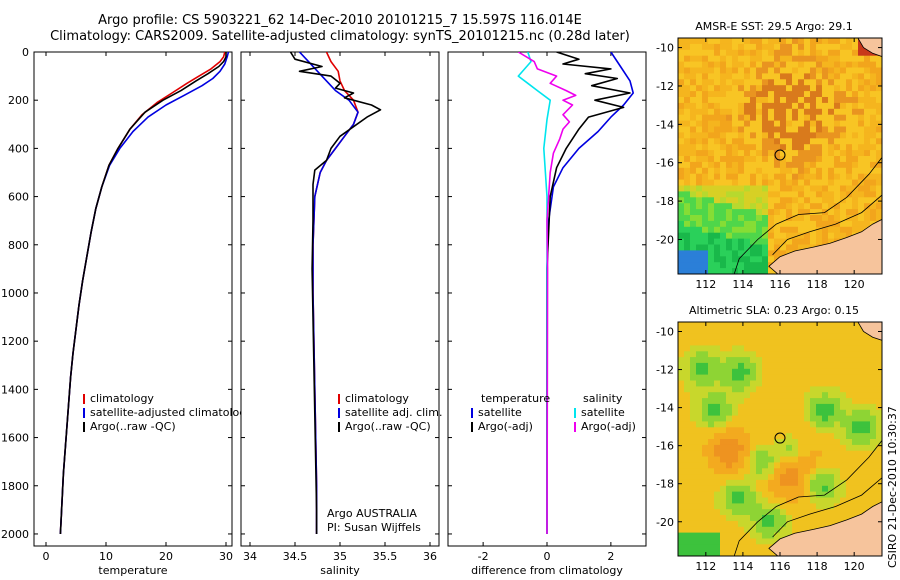  Describe the element at coordinates (388, 426) in the screenshot. I see `legend-label: Argo(..raw -QC)` at that location.